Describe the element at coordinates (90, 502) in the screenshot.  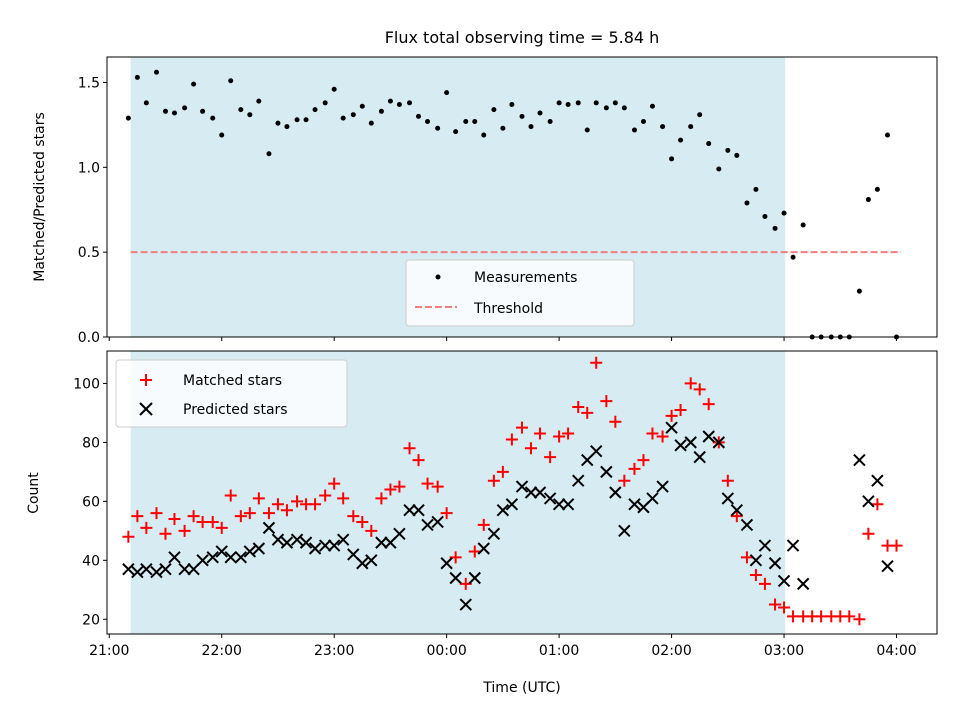
I see `bottom-y-axis: 20 40 60 80 100` at that location.